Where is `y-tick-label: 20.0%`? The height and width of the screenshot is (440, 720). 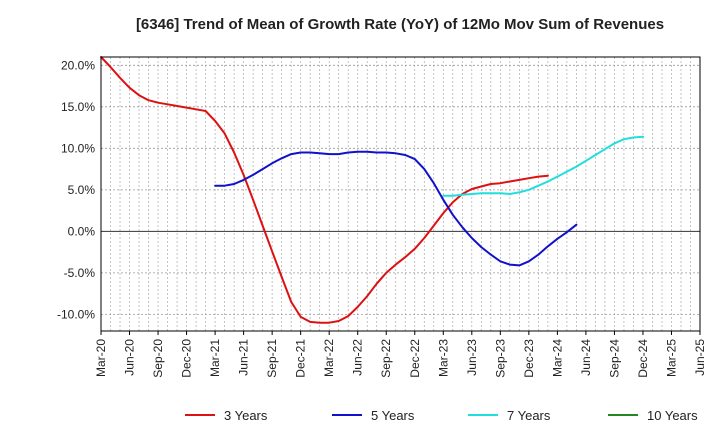
y-tick-label: 20.0% is located at coordinates (78, 65).